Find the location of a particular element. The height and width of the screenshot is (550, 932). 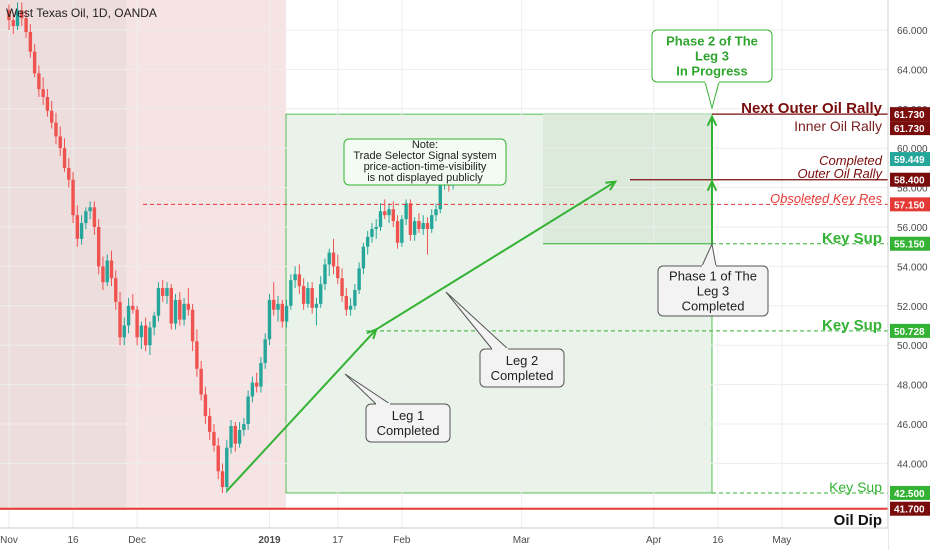

x-tick-label: 17 is located at coordinates (338, 540).